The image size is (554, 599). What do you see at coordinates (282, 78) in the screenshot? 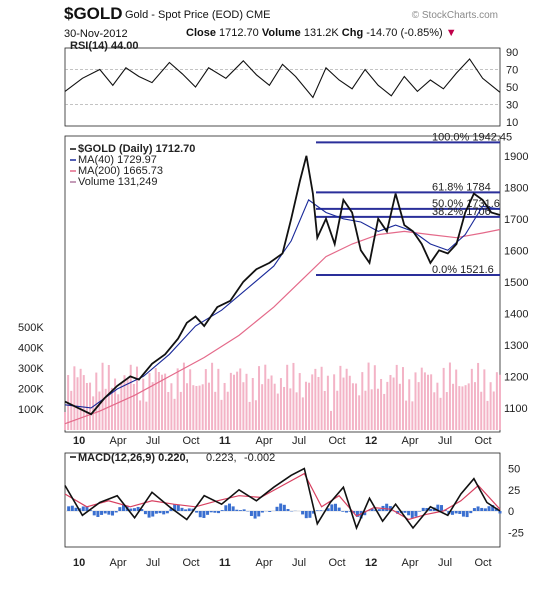
I see `rsi-line` at bounding box center [282, 78].